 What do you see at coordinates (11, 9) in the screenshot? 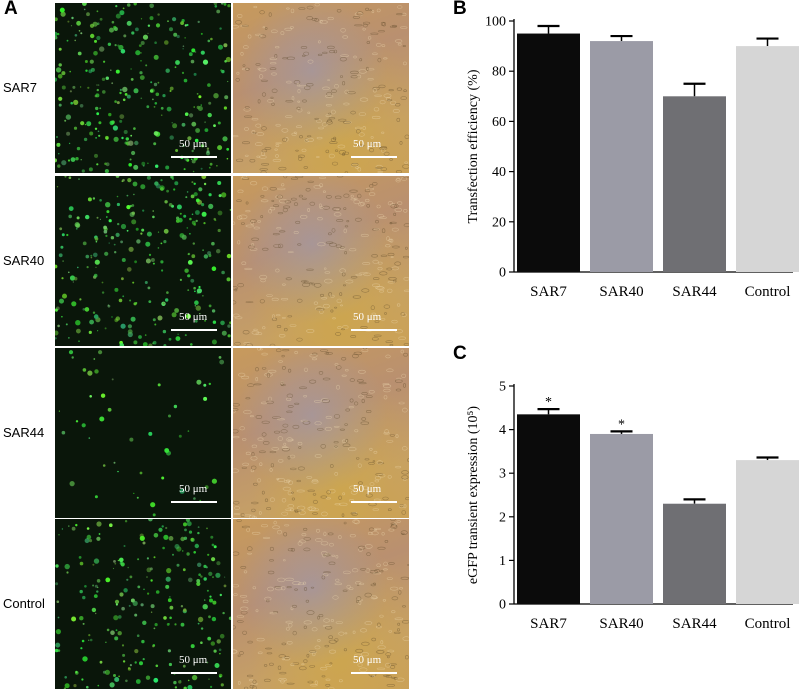
I see `panel-a-label: A` at bounding box center [11, 9].